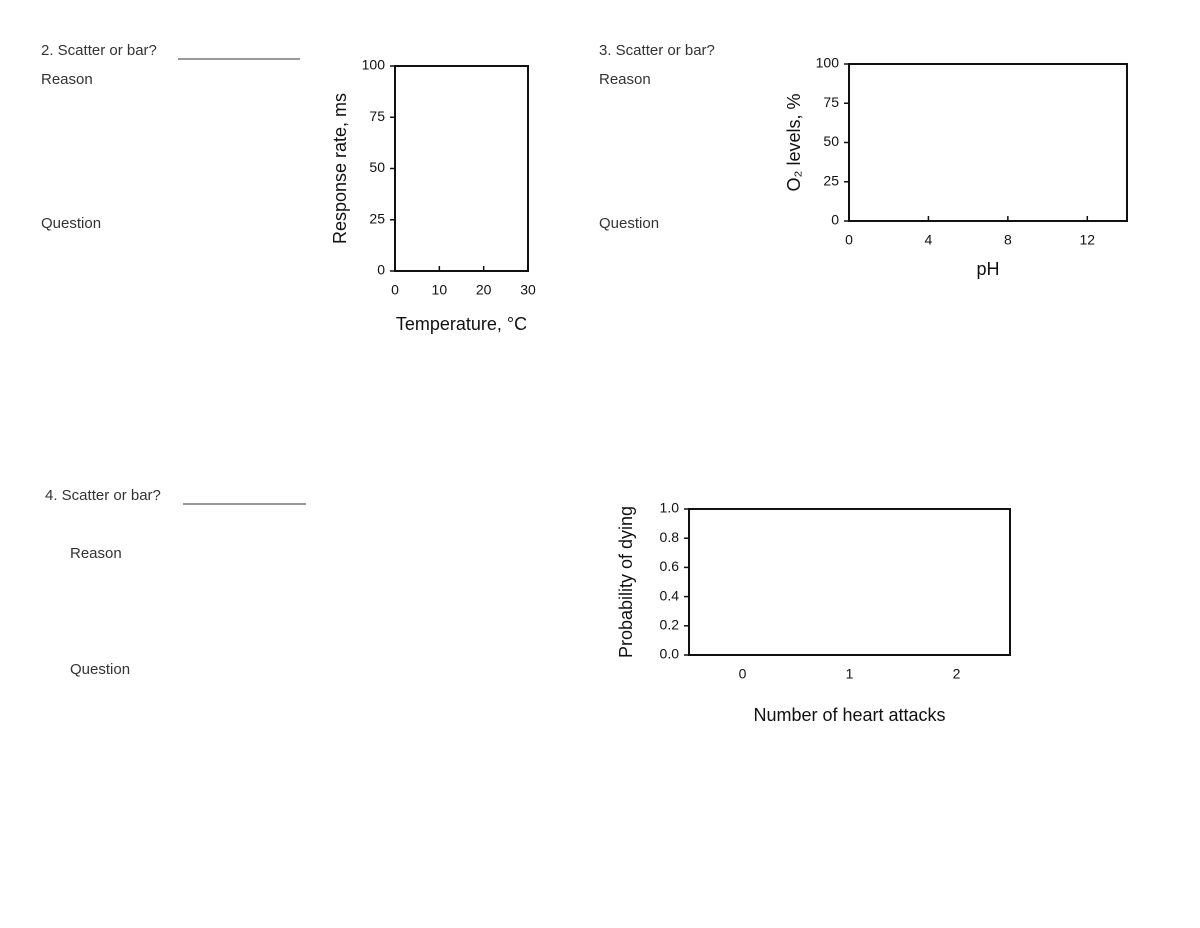 Image resolution: width=1200 pixels, height=928 pixels. I want to click on x-tick-label: 2, so click(957, 674).